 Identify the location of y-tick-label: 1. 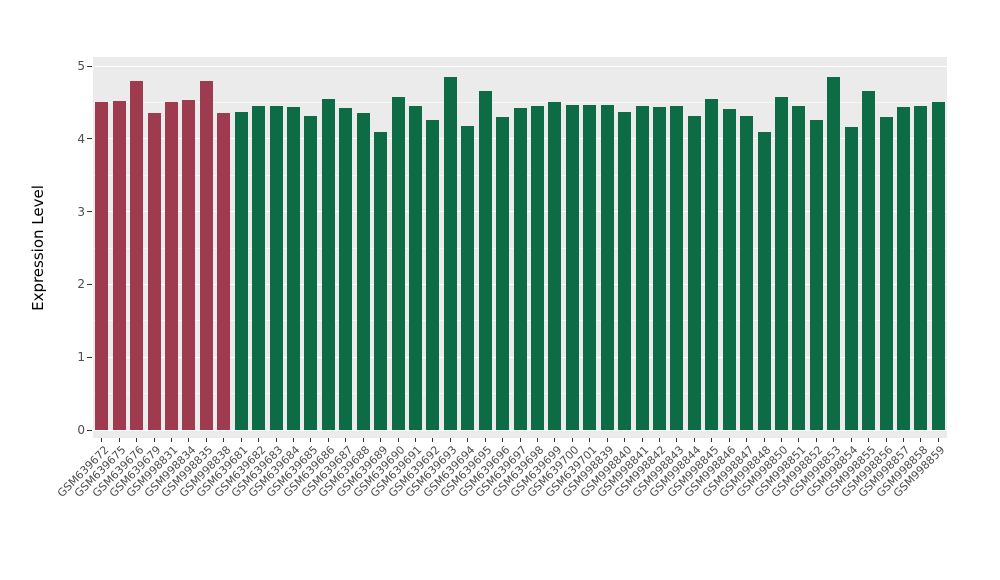
(81, 357).